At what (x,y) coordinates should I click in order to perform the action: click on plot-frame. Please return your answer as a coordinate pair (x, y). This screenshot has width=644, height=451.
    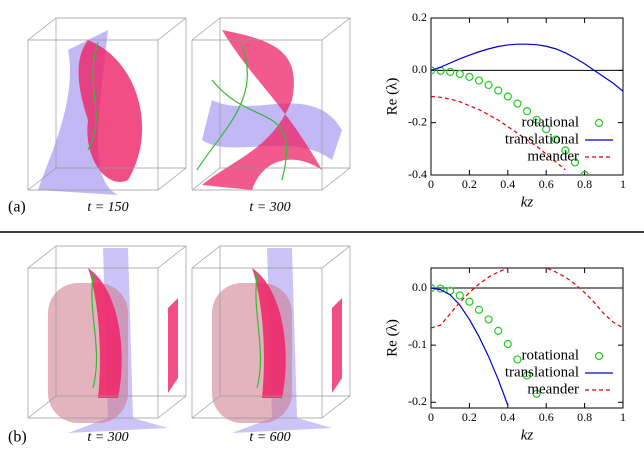
    Looking at the image, I should click on (527, 338).